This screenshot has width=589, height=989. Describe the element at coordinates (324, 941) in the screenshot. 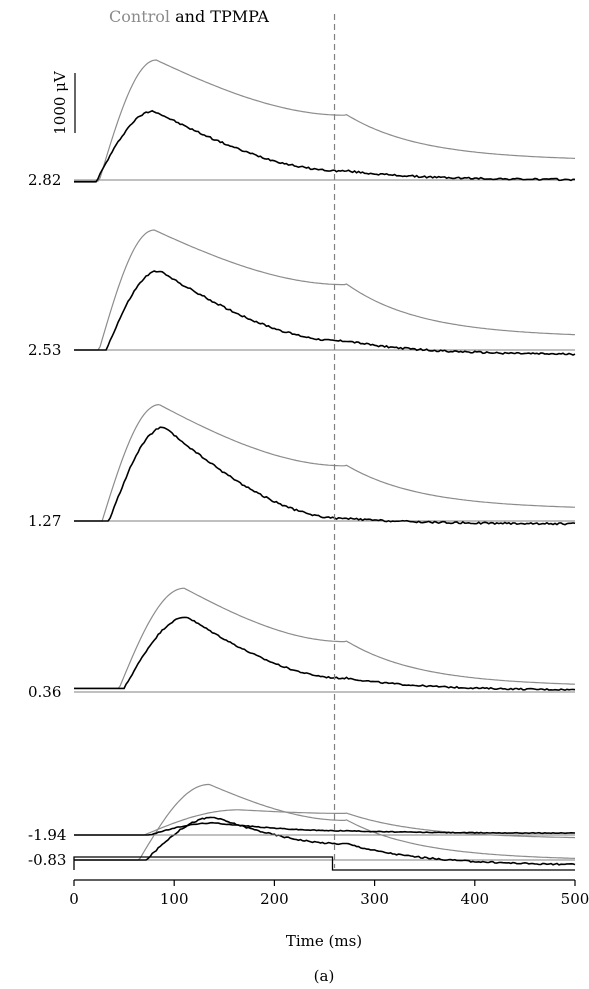

I see `x-axis-label: Time (ms)` at that location.